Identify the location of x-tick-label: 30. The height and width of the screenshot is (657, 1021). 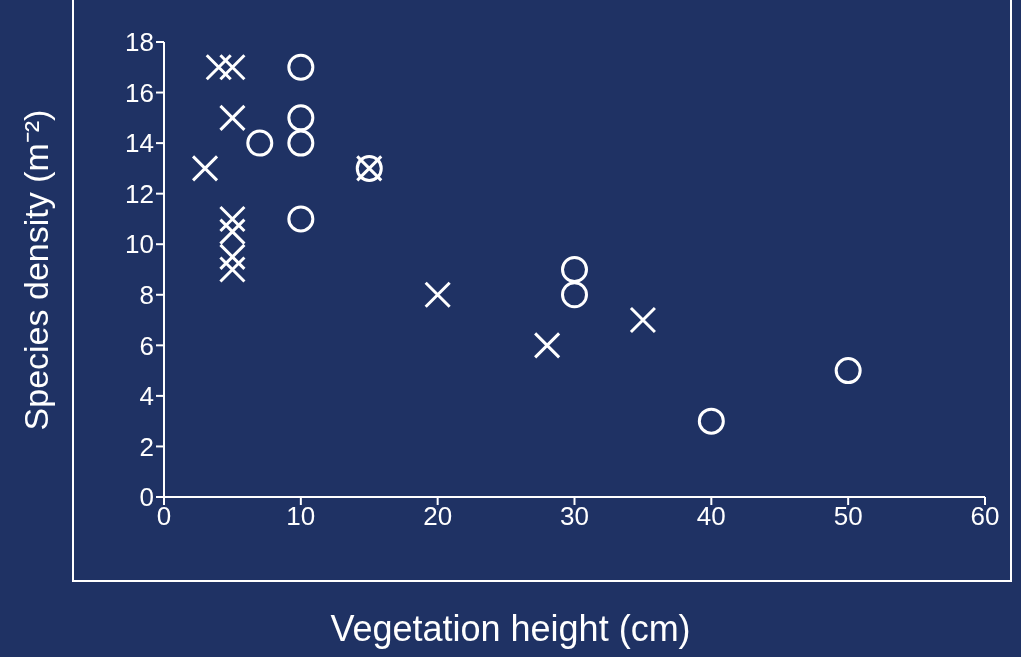
(574, 516).